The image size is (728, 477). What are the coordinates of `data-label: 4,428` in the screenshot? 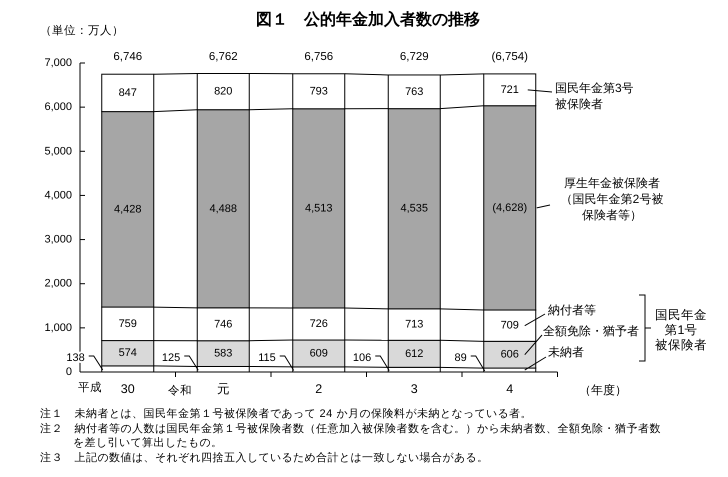 It's located at (128, 209).